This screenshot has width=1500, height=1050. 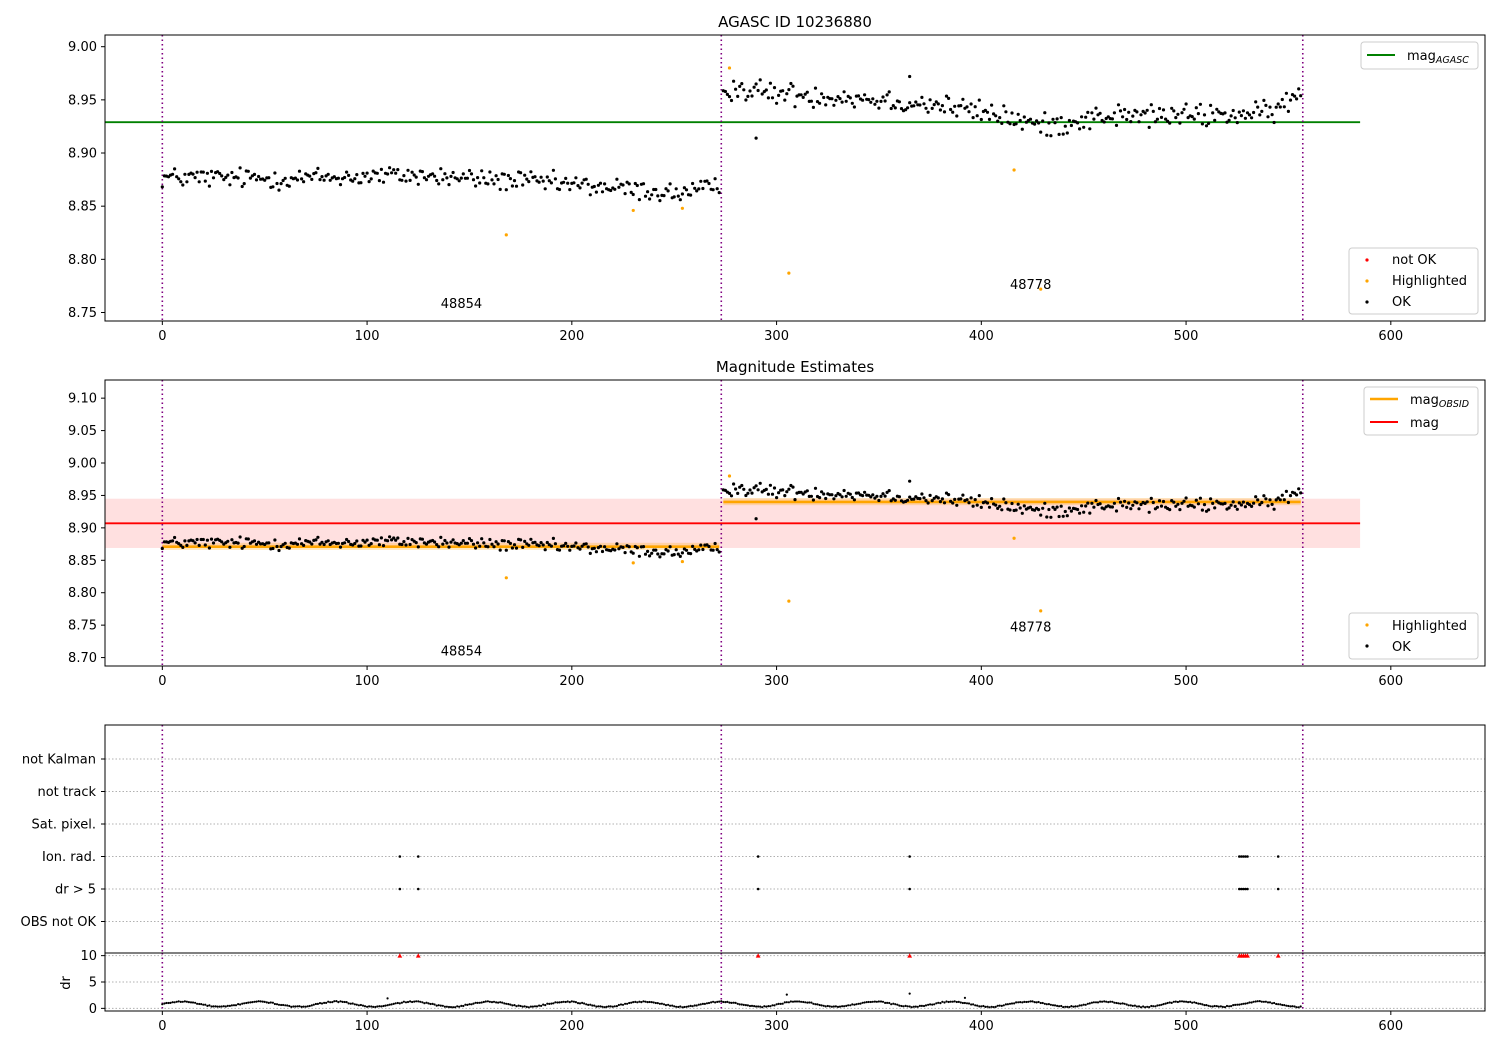 What do you see at coordinates (461, 652) in the screenshot?
I see `panel-magnitude-estimates-obsid-label: 48854` at bounding box center [461, 652].